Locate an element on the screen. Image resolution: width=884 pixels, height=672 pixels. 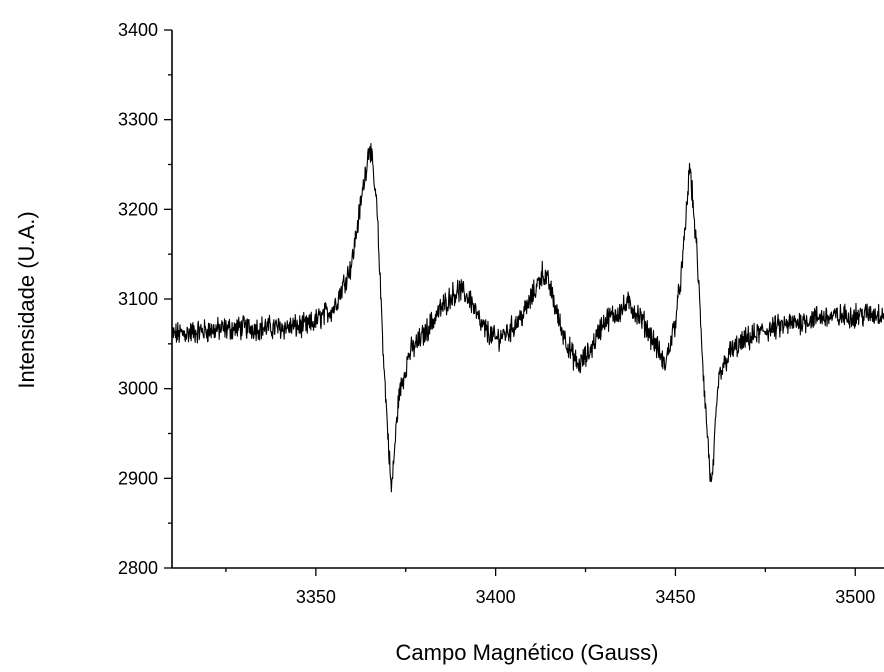
y-tick-label: 3300 is located at coordinates (138, 120).